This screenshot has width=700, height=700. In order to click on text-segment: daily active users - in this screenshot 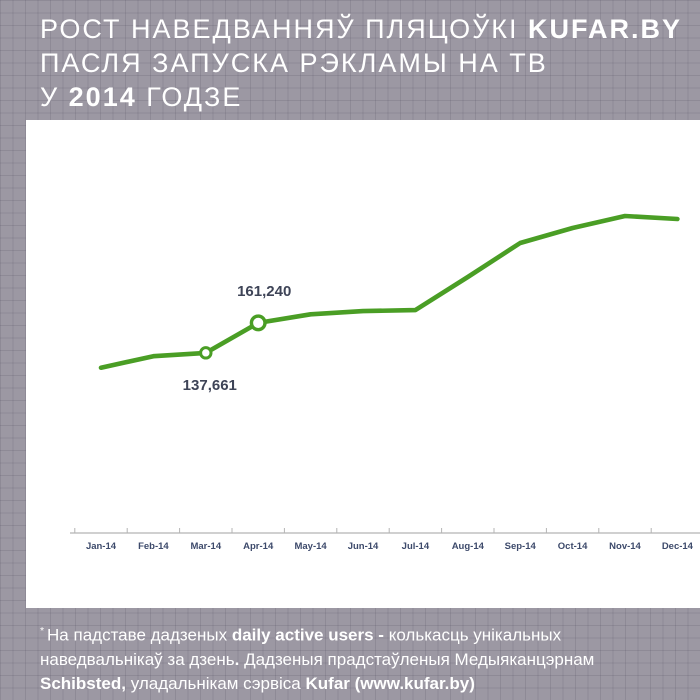, I will do `click(310, 635)`.